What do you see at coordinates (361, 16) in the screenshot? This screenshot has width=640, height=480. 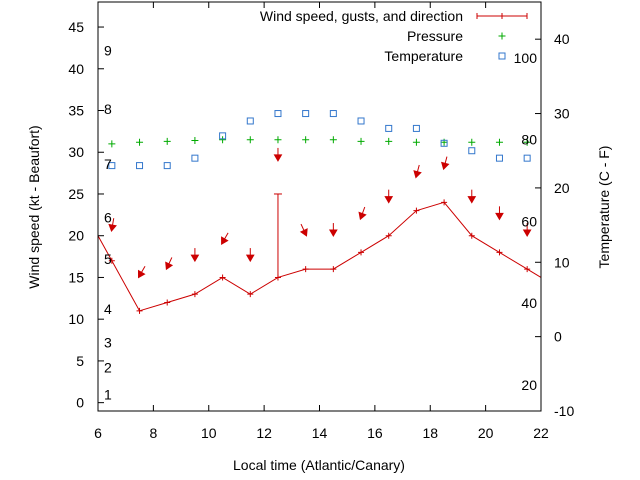 I see `legend-wind-label: Wind speed, gusts, and direction` at bounding box center [361, 16].